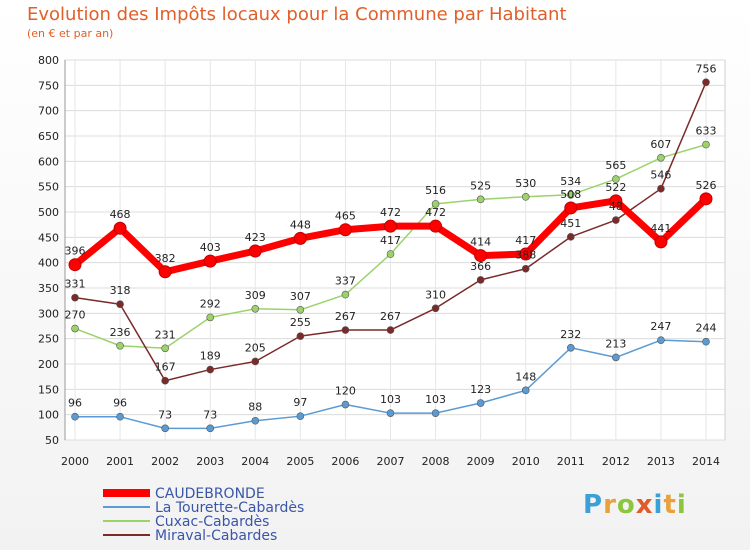 Image resolution: width=750 pixels, height=550 pixels. What do you see at coordinates (48, 60) in the screenshot?
I see `y-tick-label: 800` at bounding box center [48, 60].